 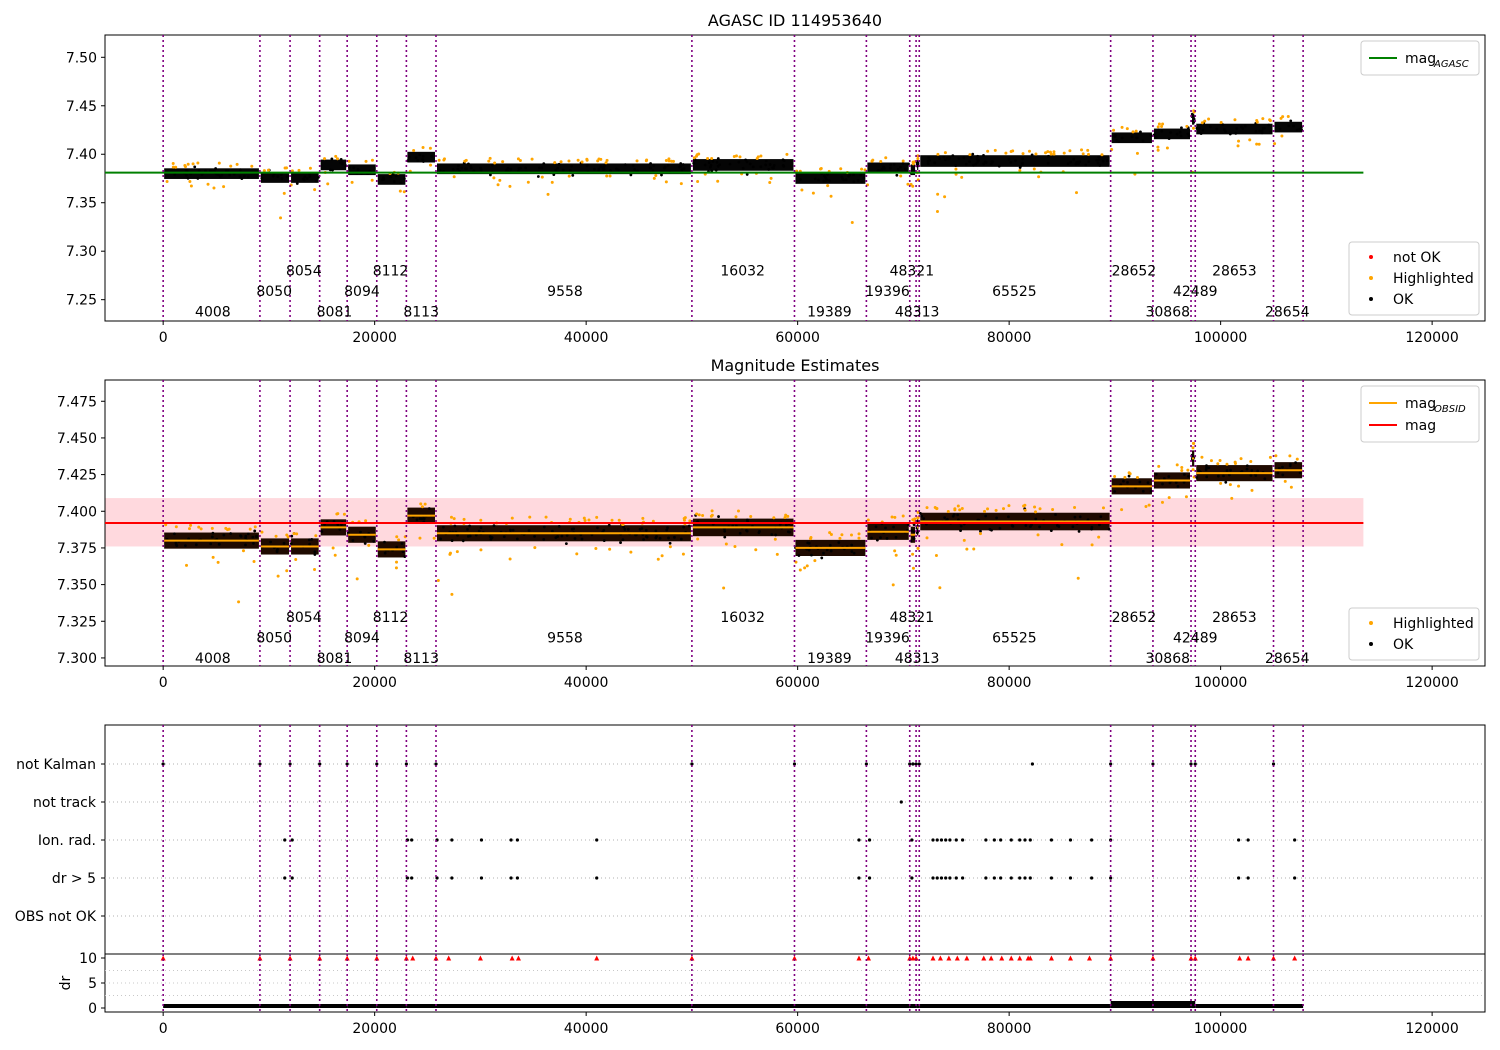 What do you see at coordinates (362, 170) in the screenshot?
I see `ok-points` at bounding box center [362, 170].